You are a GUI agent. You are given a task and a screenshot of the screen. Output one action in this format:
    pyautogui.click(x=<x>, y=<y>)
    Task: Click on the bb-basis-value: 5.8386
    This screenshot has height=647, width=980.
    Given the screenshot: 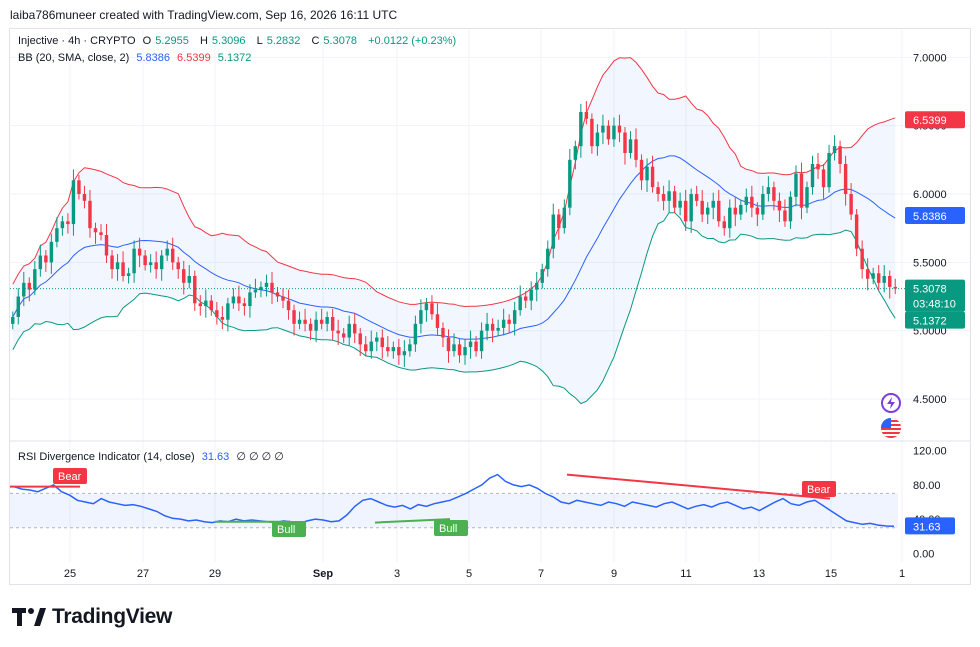 What is the action you would take?
    pyautogui.click(x=153, y=58)
    